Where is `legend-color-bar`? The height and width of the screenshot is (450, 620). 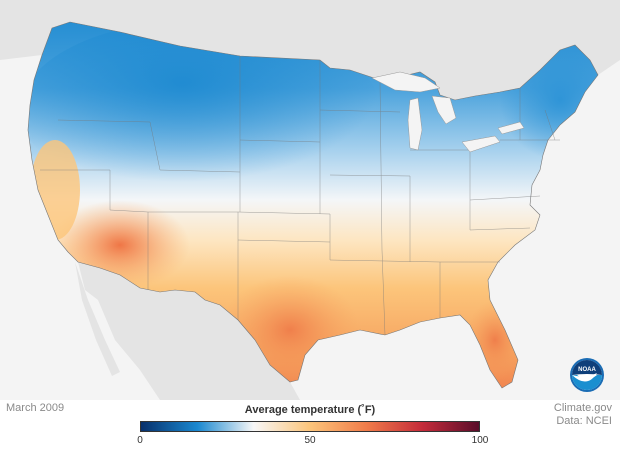 legend-color-bar is located at coordinates (310, 426).